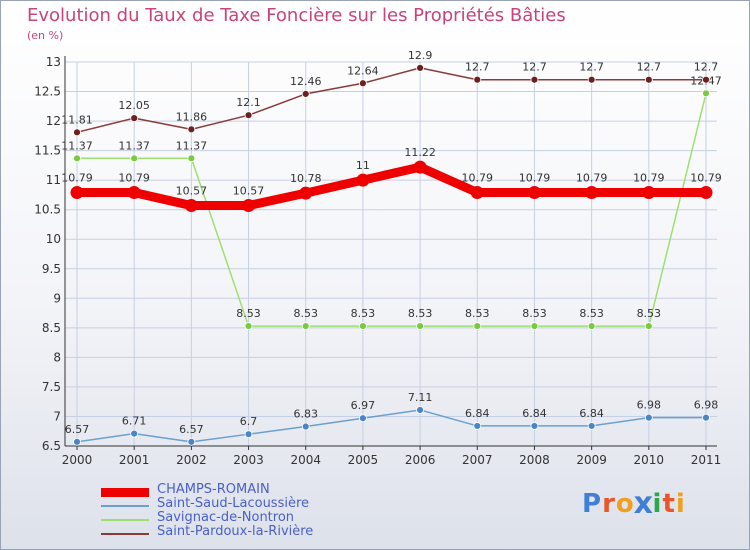 Image resolution: width=750 pixels, height=550 pixels. What do you see at coordinates (305, 460) in the screenshot?
I see `x-tick-label: 2004` at bounding box center [305, 460].